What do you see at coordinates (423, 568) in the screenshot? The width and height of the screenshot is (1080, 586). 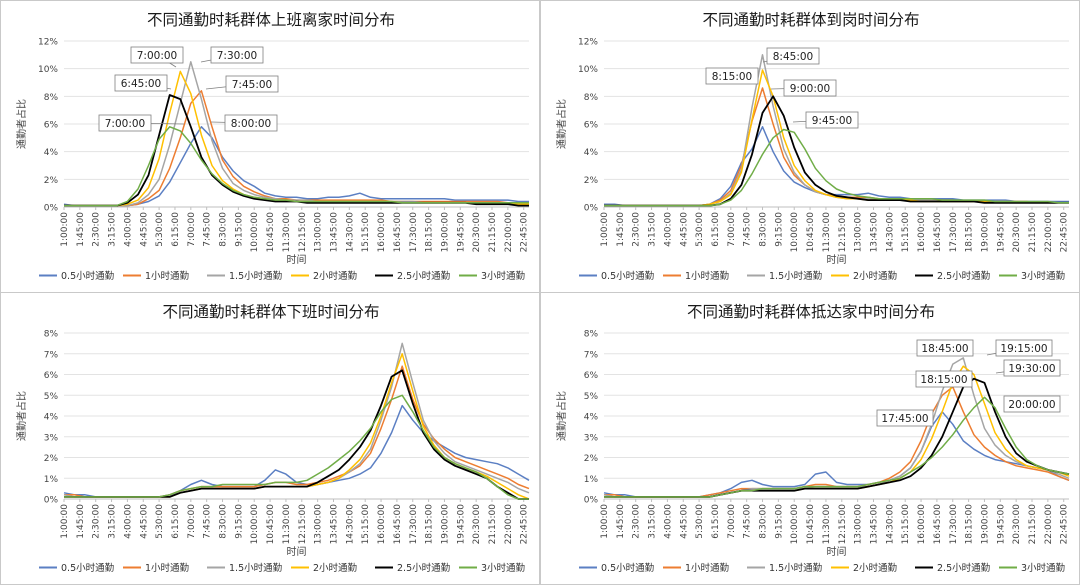 I see `legend-label: 2.5小时通勤` at bounding box center [423, 568].